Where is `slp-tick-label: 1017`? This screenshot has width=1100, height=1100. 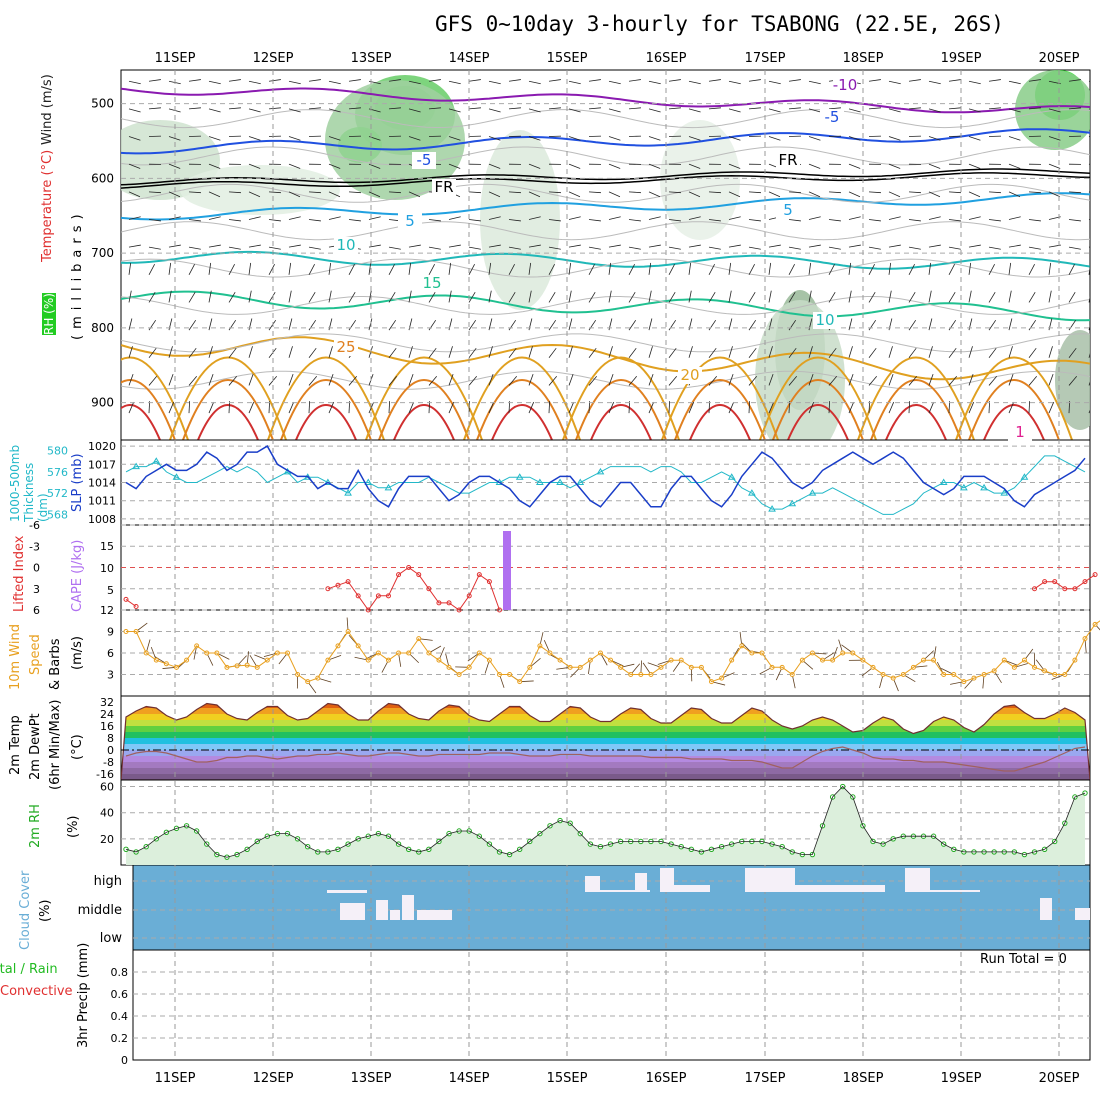
slp-tick-label: 1017 is located at coordinates (102, 464).